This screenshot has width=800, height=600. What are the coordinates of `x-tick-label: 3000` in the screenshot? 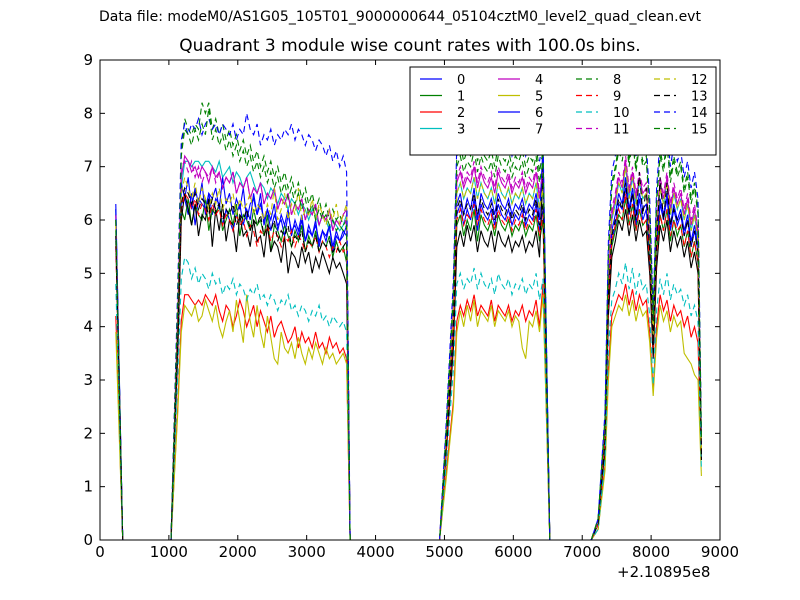 It's located at (307, 552).